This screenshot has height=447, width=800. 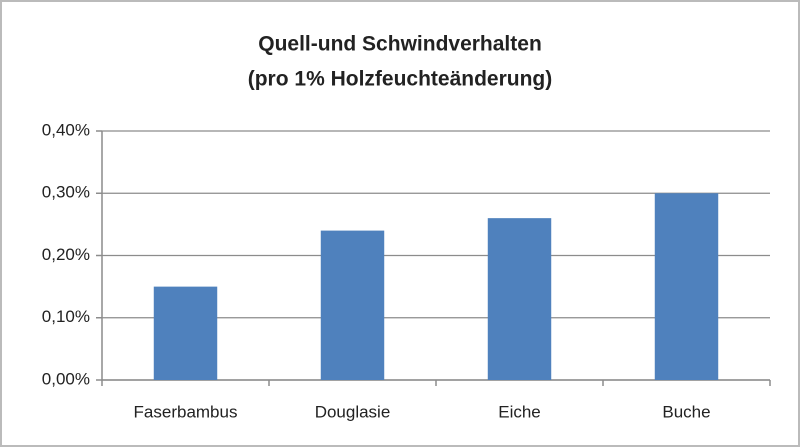 I want to click on y-tick-label: 0,30%, so click(x=66, y=192).